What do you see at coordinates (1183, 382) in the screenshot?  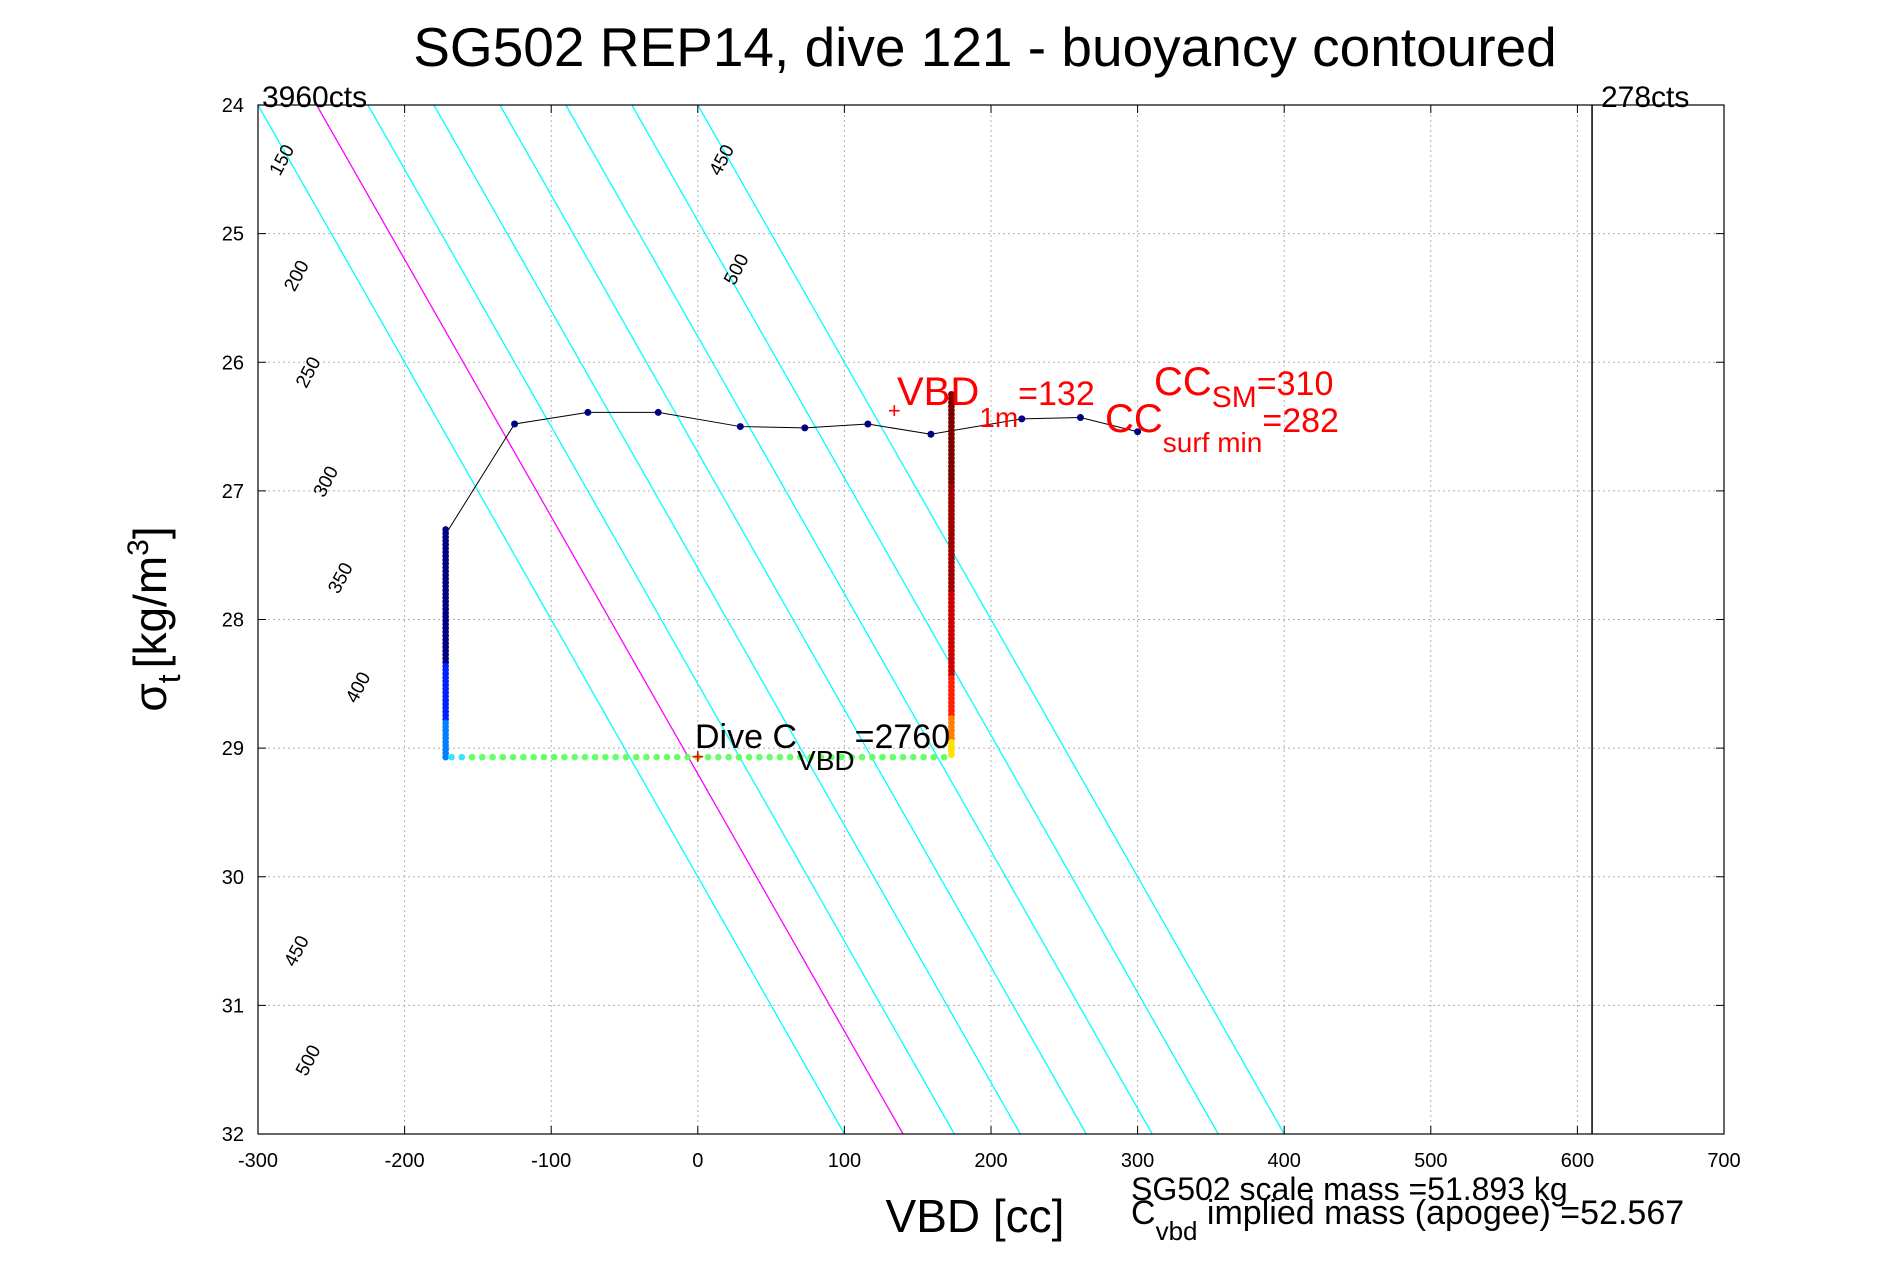 I see `cc-sm-main: CC` at bounding box center [1183, 382].